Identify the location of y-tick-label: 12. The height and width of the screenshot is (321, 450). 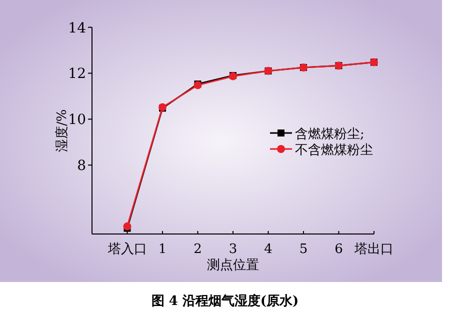
(77, 74).